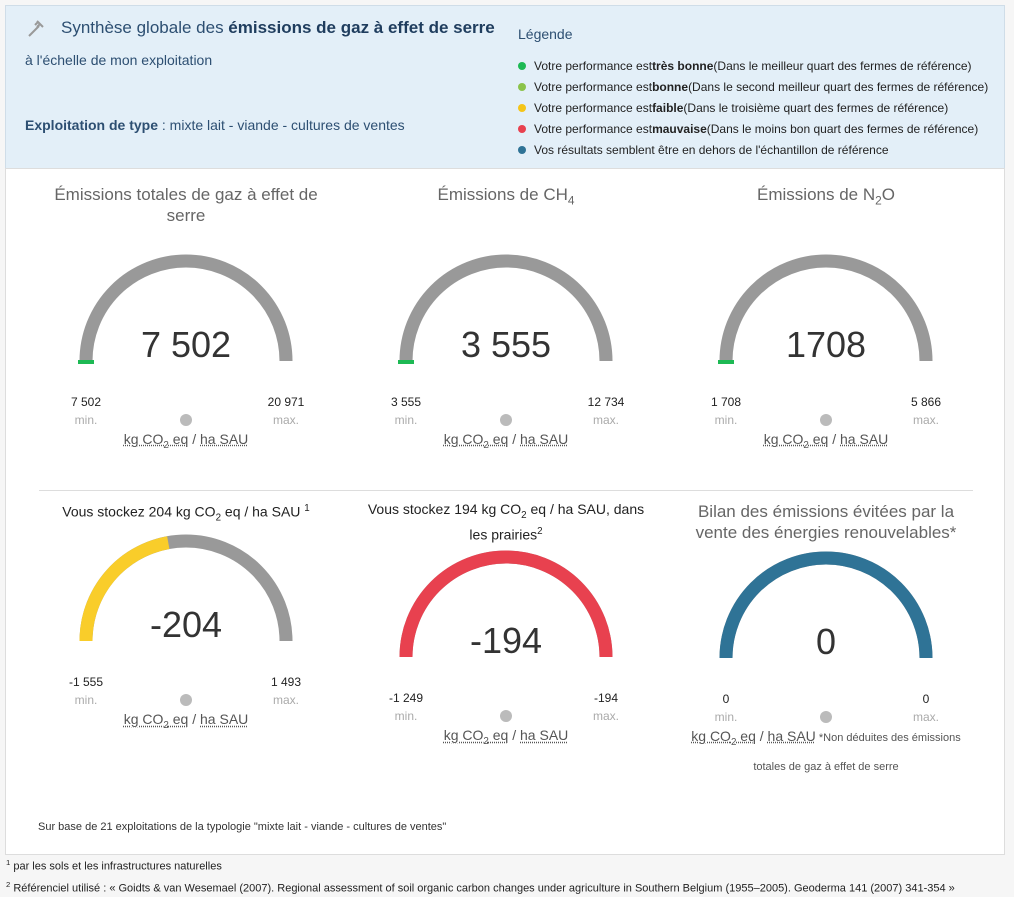 This screenshot has height=897, width=1014. What do you see at coordinates (606, 698) in the screenshot?
I see `gauge-max: -194` at bounding box center [606, 698].